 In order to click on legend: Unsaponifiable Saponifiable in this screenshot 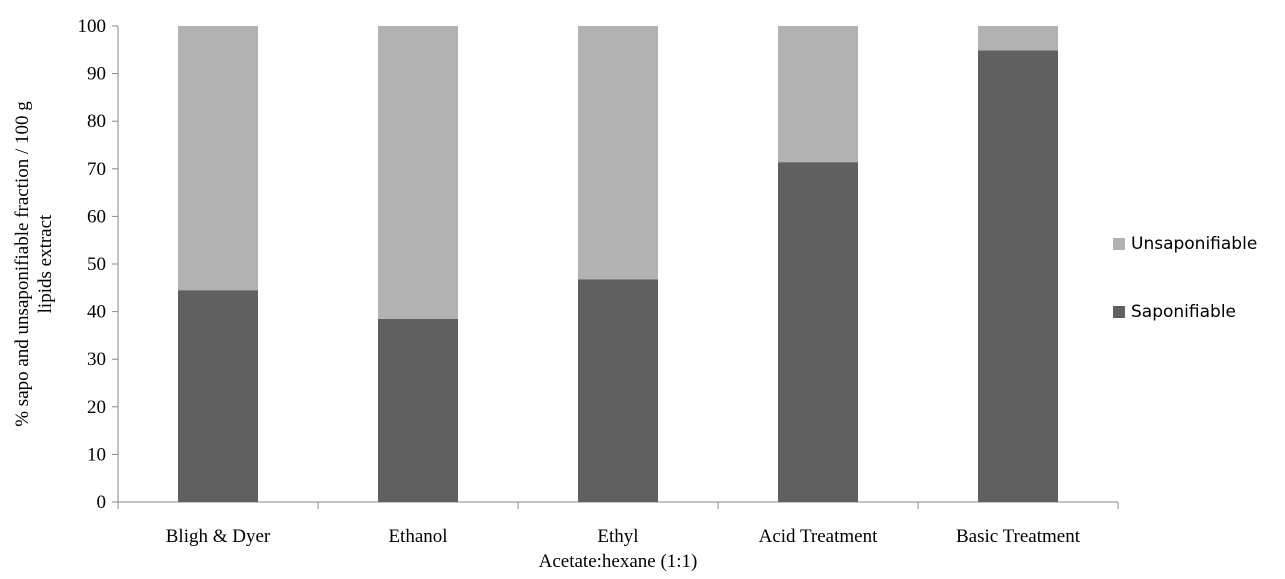, I will do `click(1185, 278)`.